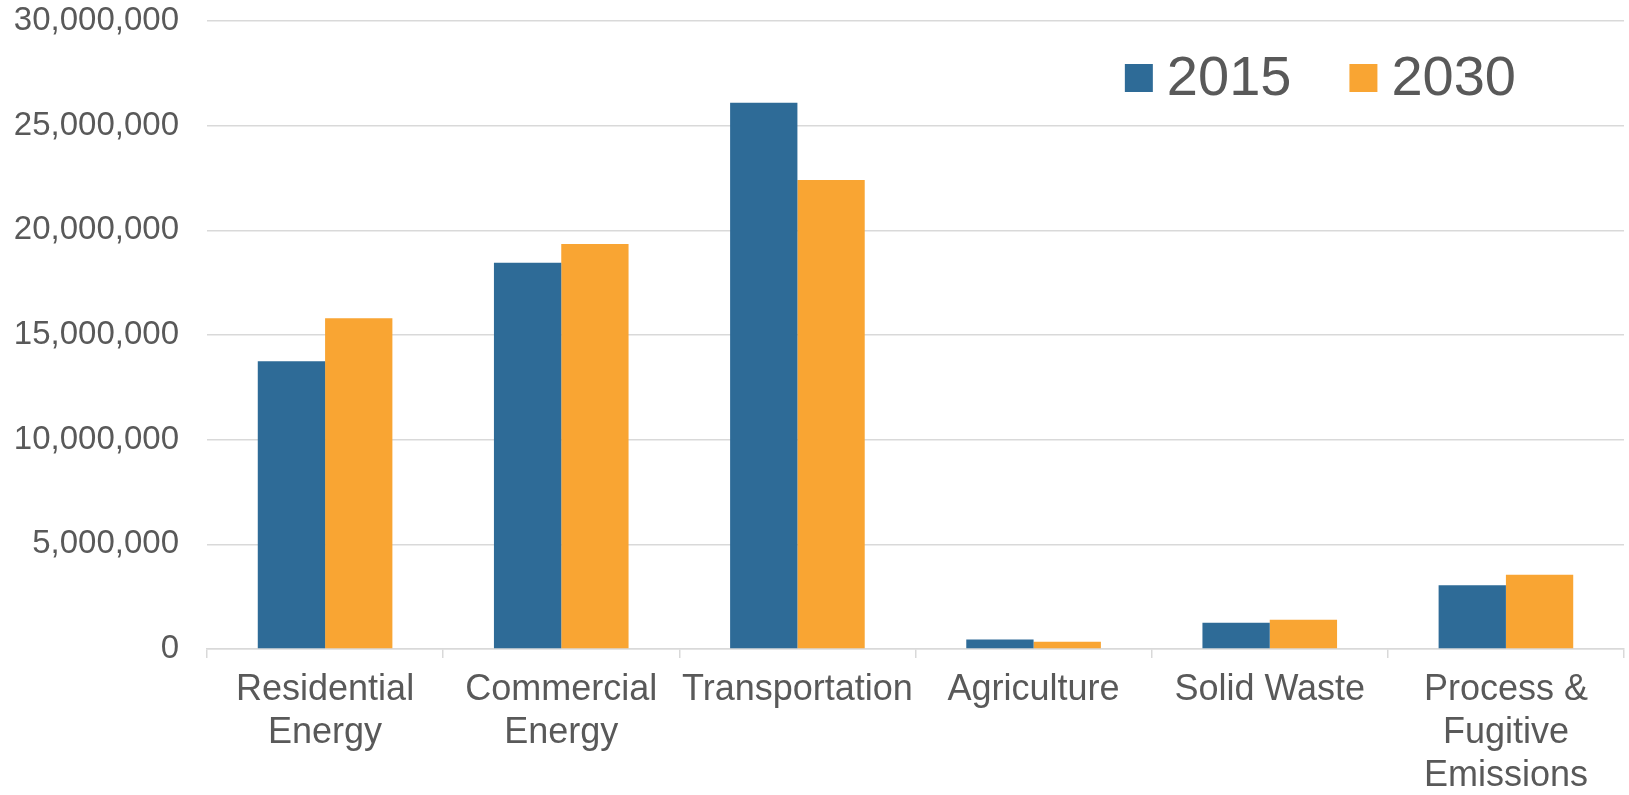 The height and width of the screenshot is (795, 1629). Describe the element at coordinates (1033, 687) in the screenshot. I see `x-tick-label: Agriculture` at that location.